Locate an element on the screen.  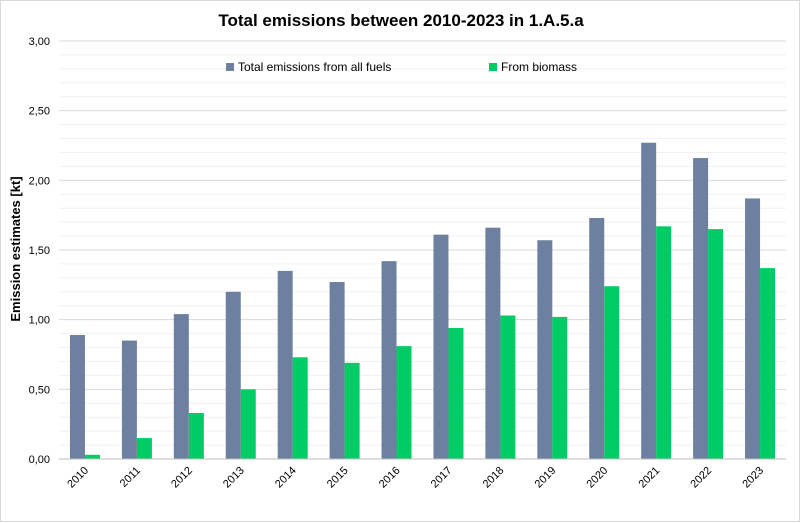
legend-label-total: Total emissions from all fuels is located at coordinates (314, 67).